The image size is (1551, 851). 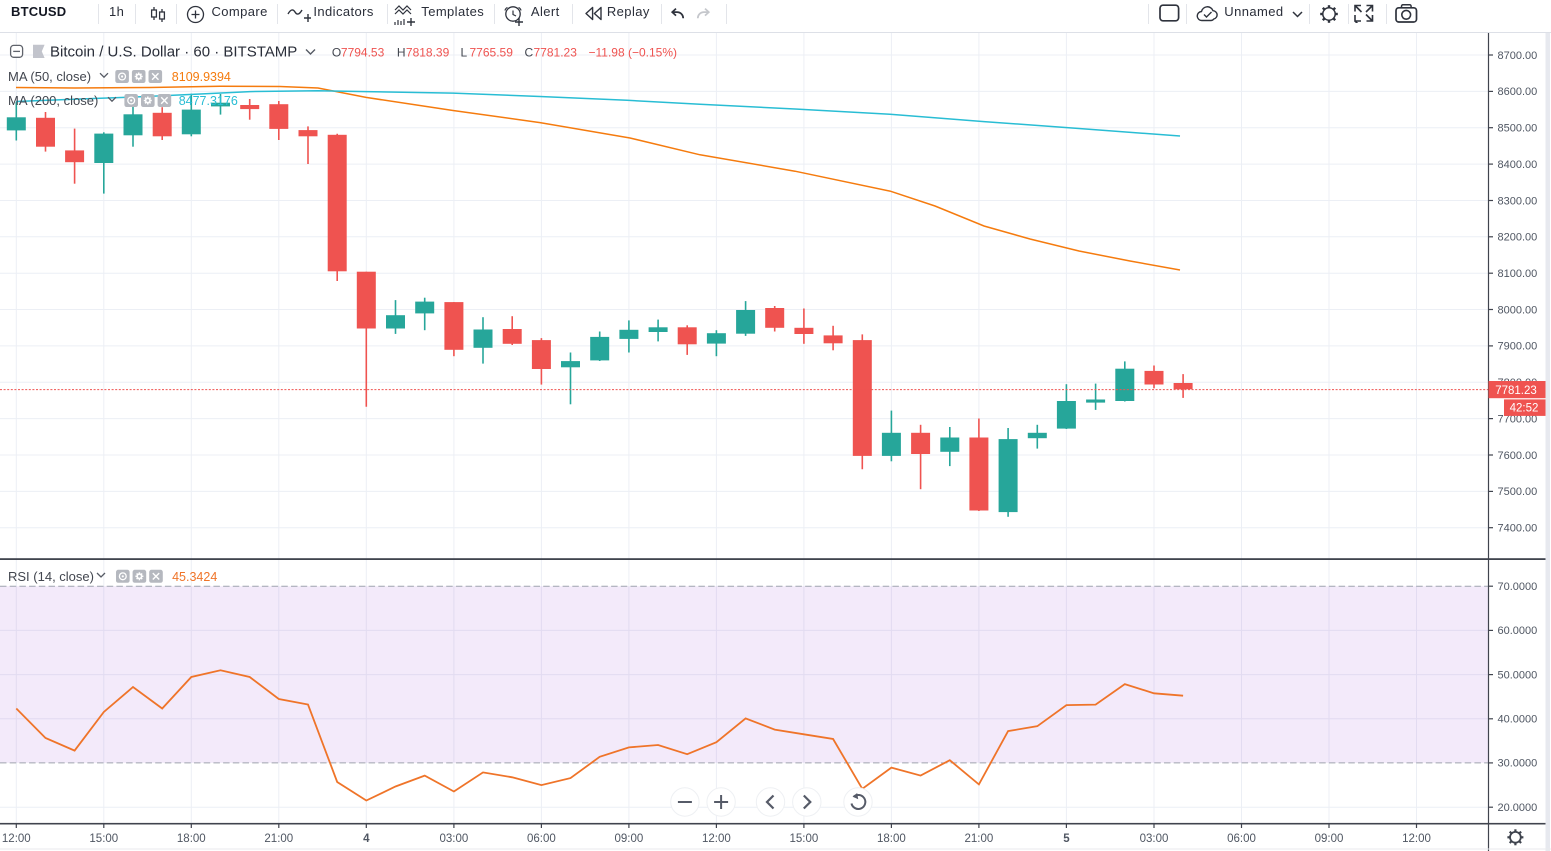 I want to click on svg-text: L, so click(x=464, y=52).